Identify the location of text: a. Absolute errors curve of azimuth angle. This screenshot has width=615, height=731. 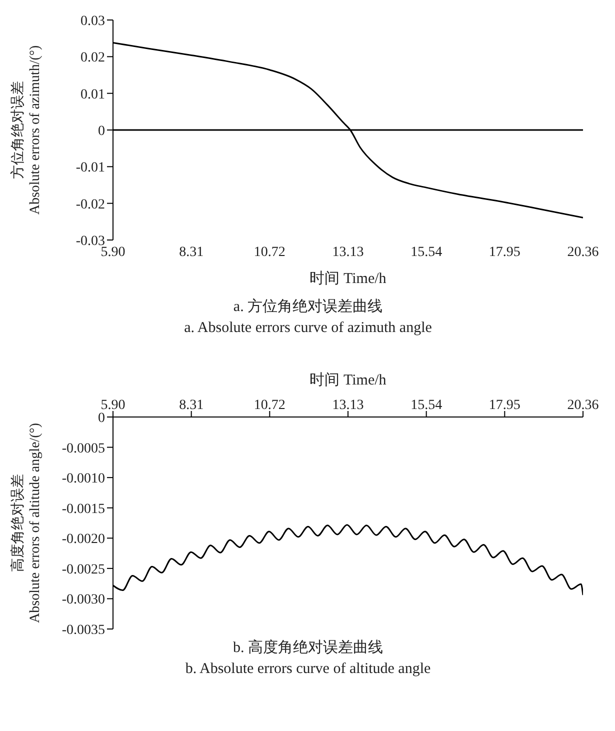
(308, 328).